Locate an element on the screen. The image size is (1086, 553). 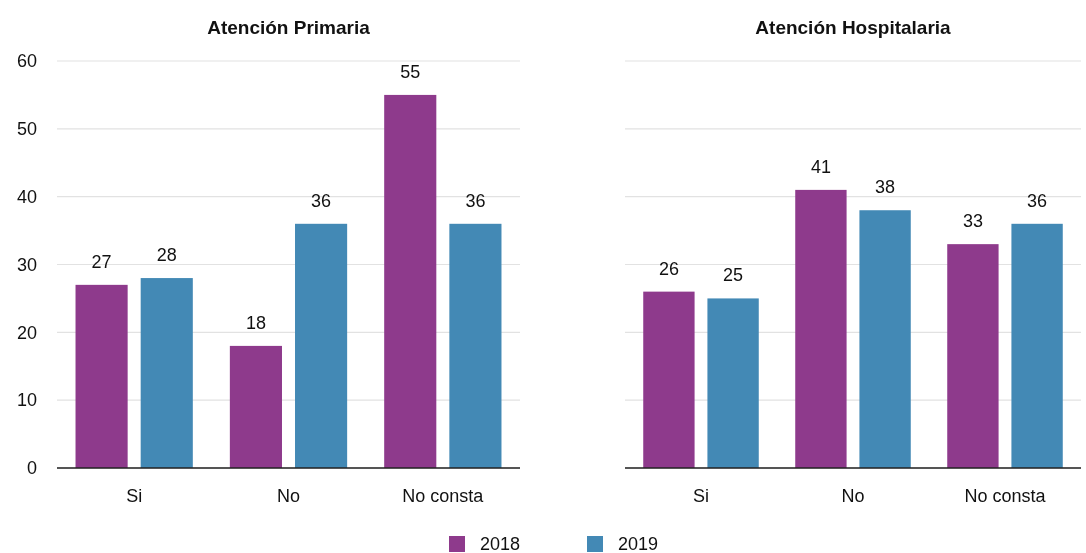
y-tick-label: 50 is located at coordinates (26, 129).